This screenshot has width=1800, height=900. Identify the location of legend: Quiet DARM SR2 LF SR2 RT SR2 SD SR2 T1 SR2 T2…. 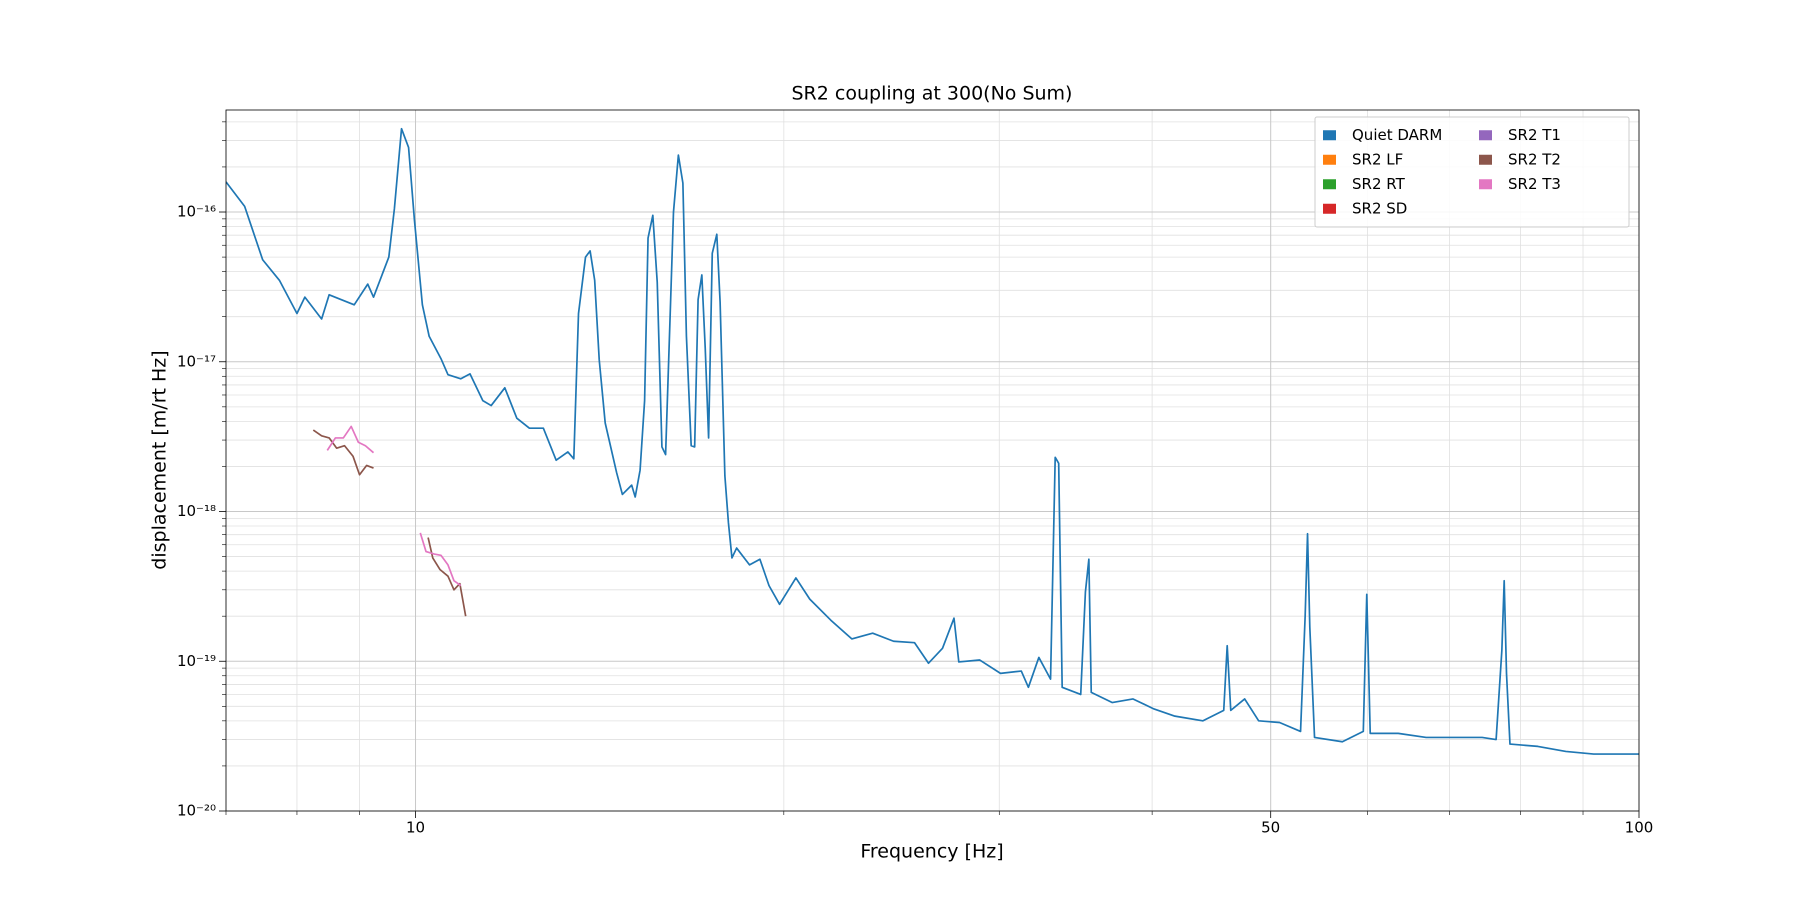
(1472, 172).